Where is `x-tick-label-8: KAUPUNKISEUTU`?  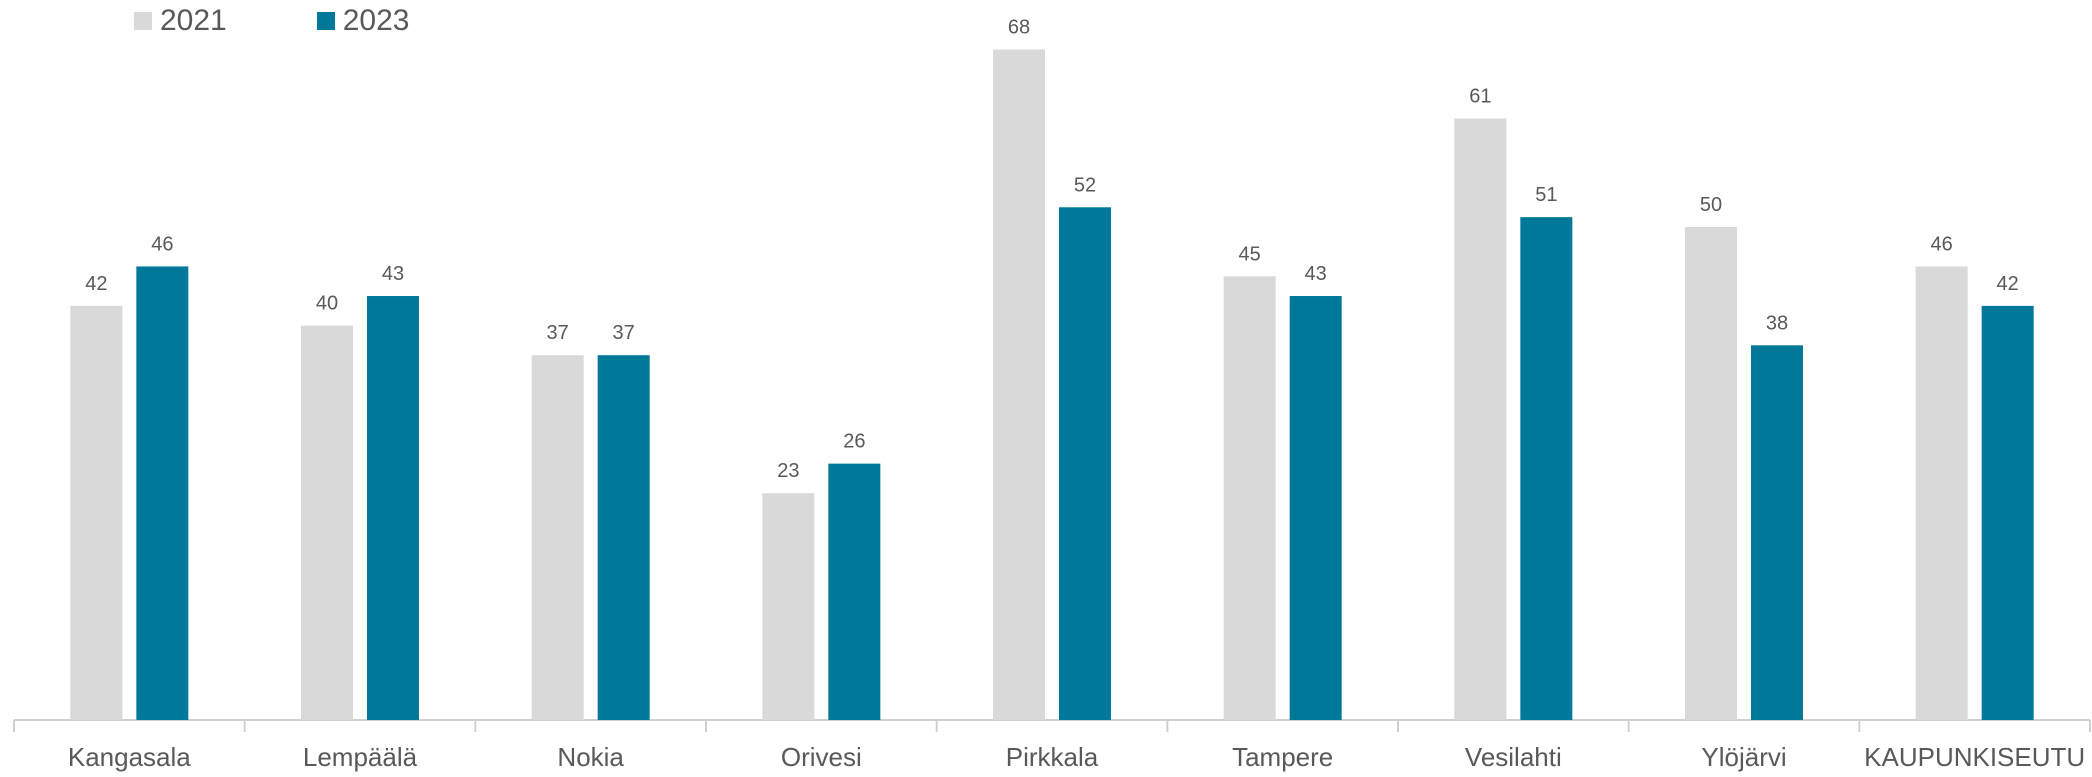
x-tick-label-8: KAUPUNKISEUTU is located at coordinates (1974, 757).